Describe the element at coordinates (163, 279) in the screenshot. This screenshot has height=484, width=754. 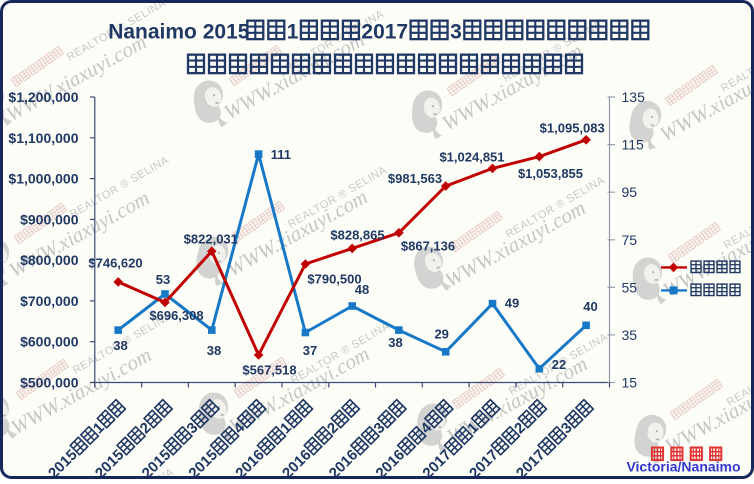
I see `svg-text: 53` at that location.